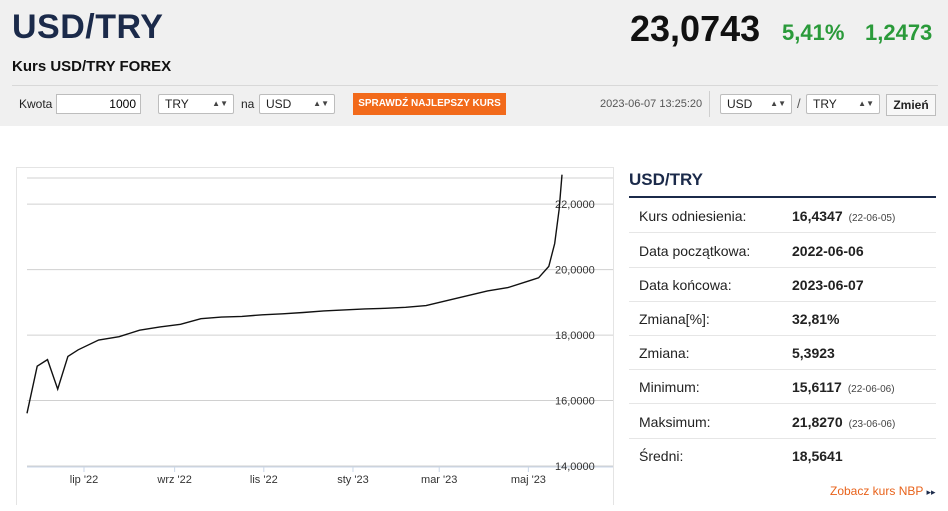 The width and height of the screenshot is (948, 511). I want to click on y-tick-label: 16,0000, so click(575, 402).